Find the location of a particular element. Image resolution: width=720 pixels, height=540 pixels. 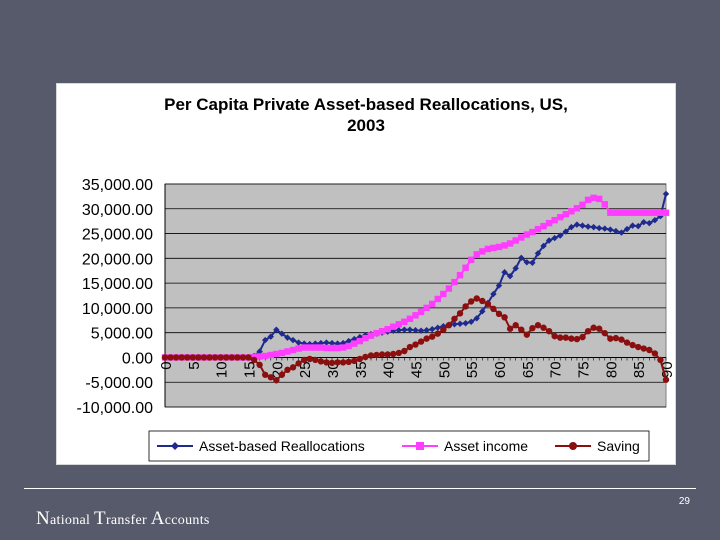

x-tick-label: 50 is located at coordinates (444, 369).